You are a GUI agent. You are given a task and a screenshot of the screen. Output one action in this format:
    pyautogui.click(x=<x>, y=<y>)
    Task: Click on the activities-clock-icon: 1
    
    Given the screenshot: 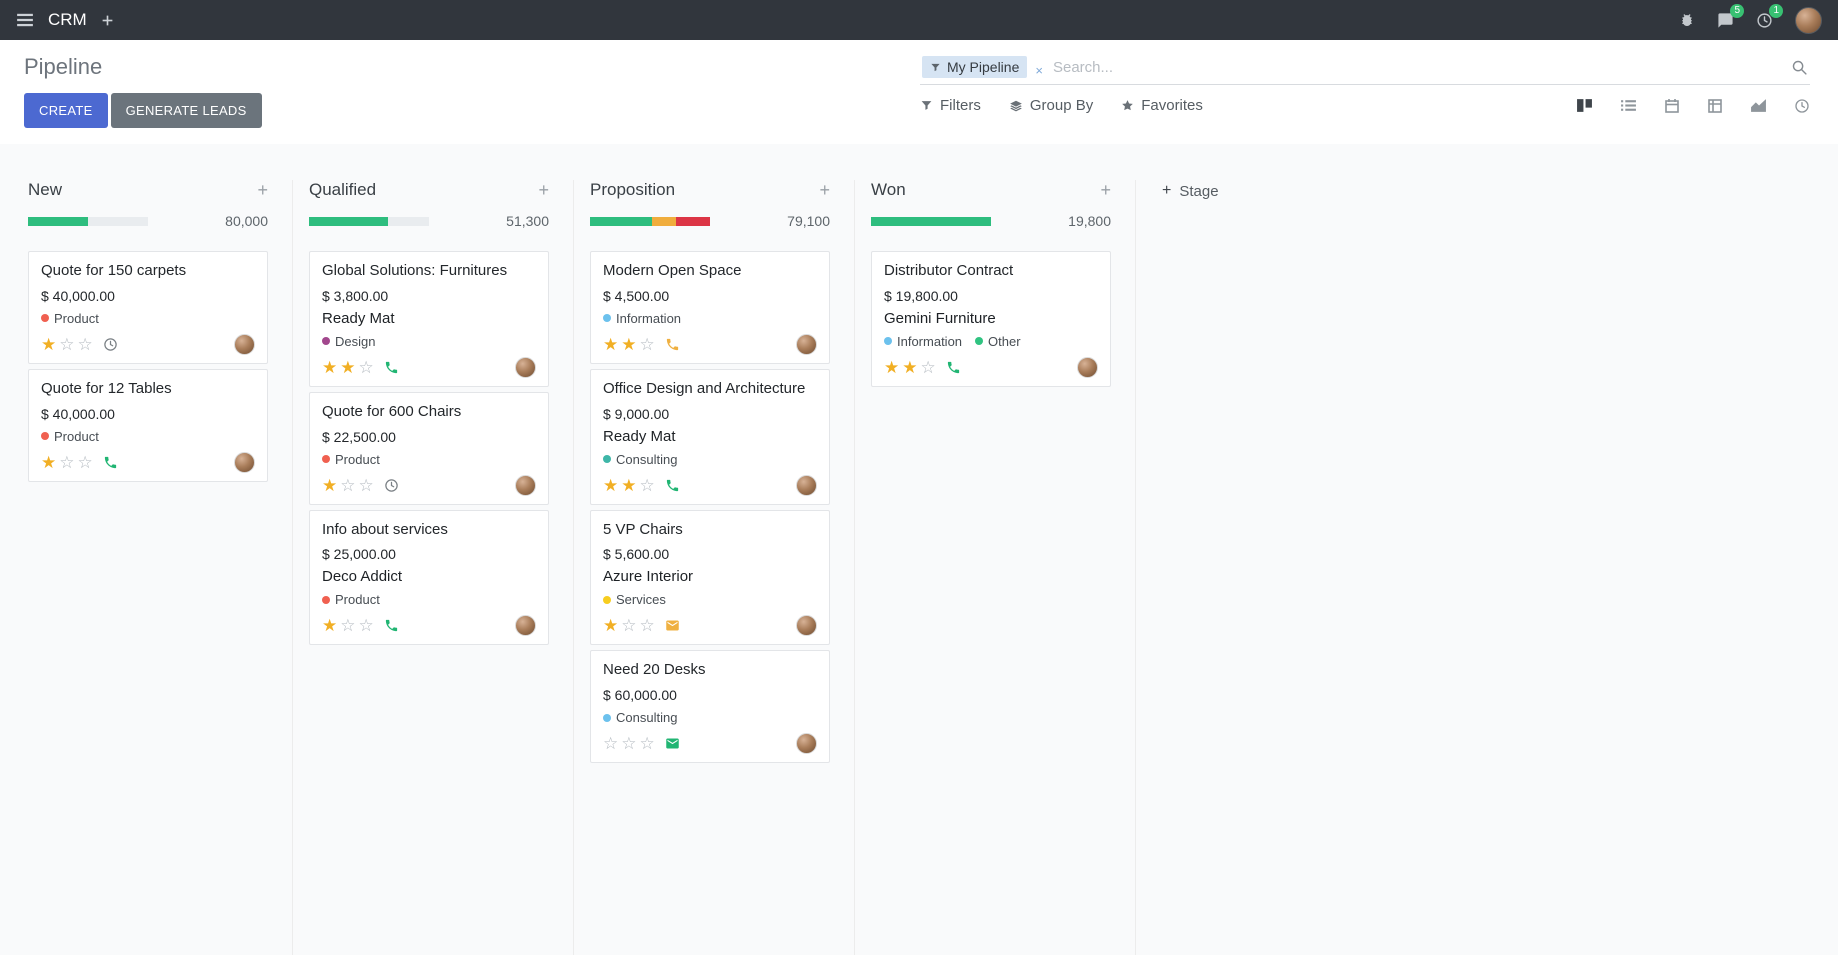 What is the action you would take?
    pyautogui.click(x=1769, y=16)
    